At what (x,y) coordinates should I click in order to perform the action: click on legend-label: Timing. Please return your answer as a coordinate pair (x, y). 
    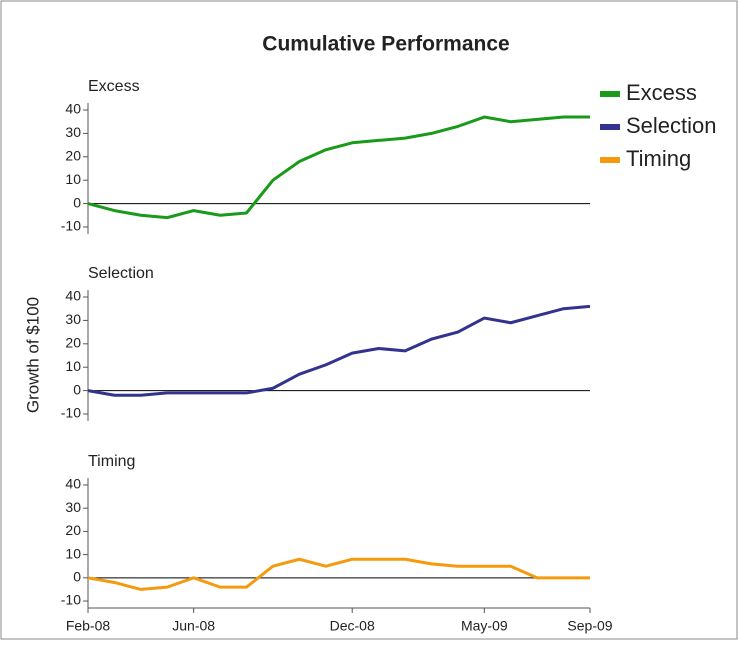
    Looking at the image, I should click on (658, 158).